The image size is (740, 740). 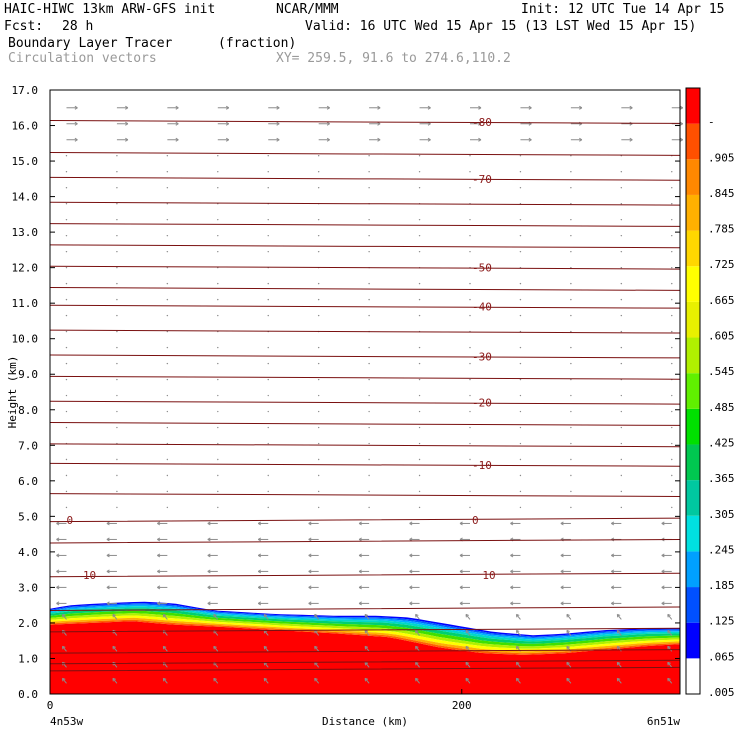 What do you see at coordinates (82, 58) in the screenshot?
I see `vectors-label: Circulation vectors` at bounding box center [82, 58].